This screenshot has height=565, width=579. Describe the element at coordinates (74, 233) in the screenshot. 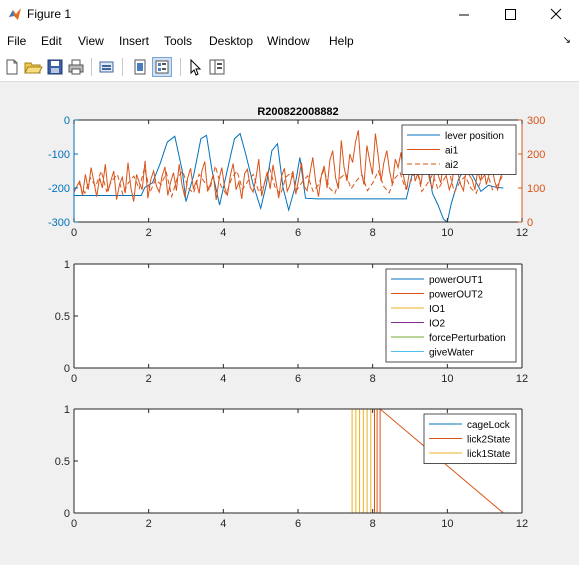

I see `chart1-x-tick-label: 0` at that location.